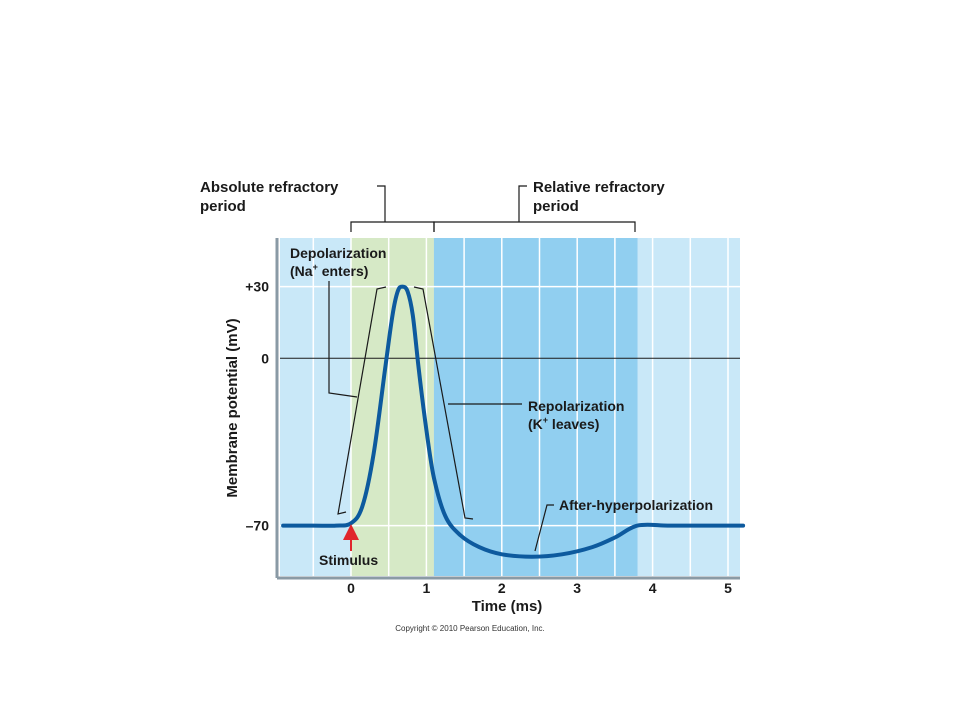 This screenshot has width=960, height=720. Describe the element at coordinates (576, 406) in the screenshot. I see `repolarization-label: Repolarization` at that location.